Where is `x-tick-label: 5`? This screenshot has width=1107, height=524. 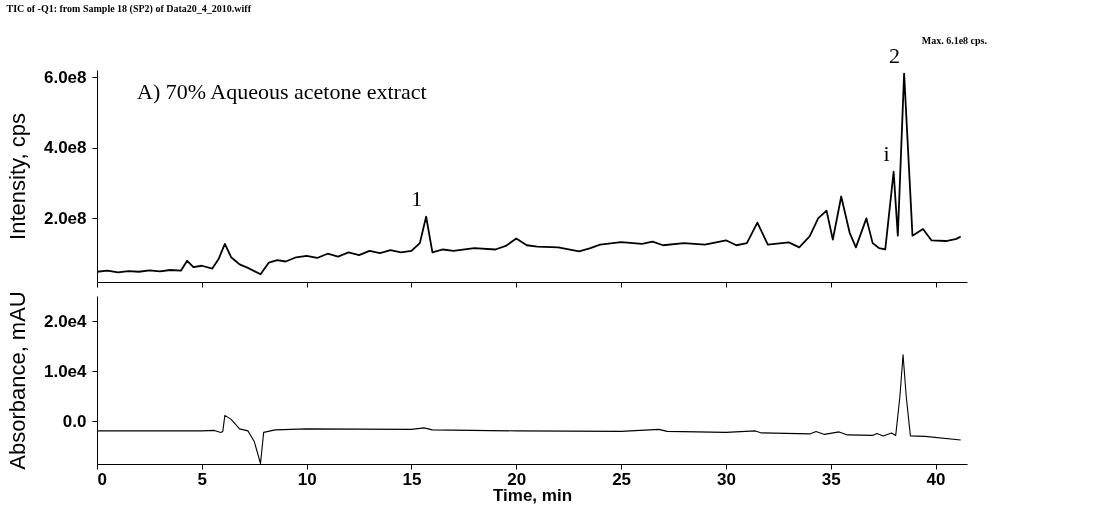
x-tick-label: 5 is located at coordinates (202, 479).